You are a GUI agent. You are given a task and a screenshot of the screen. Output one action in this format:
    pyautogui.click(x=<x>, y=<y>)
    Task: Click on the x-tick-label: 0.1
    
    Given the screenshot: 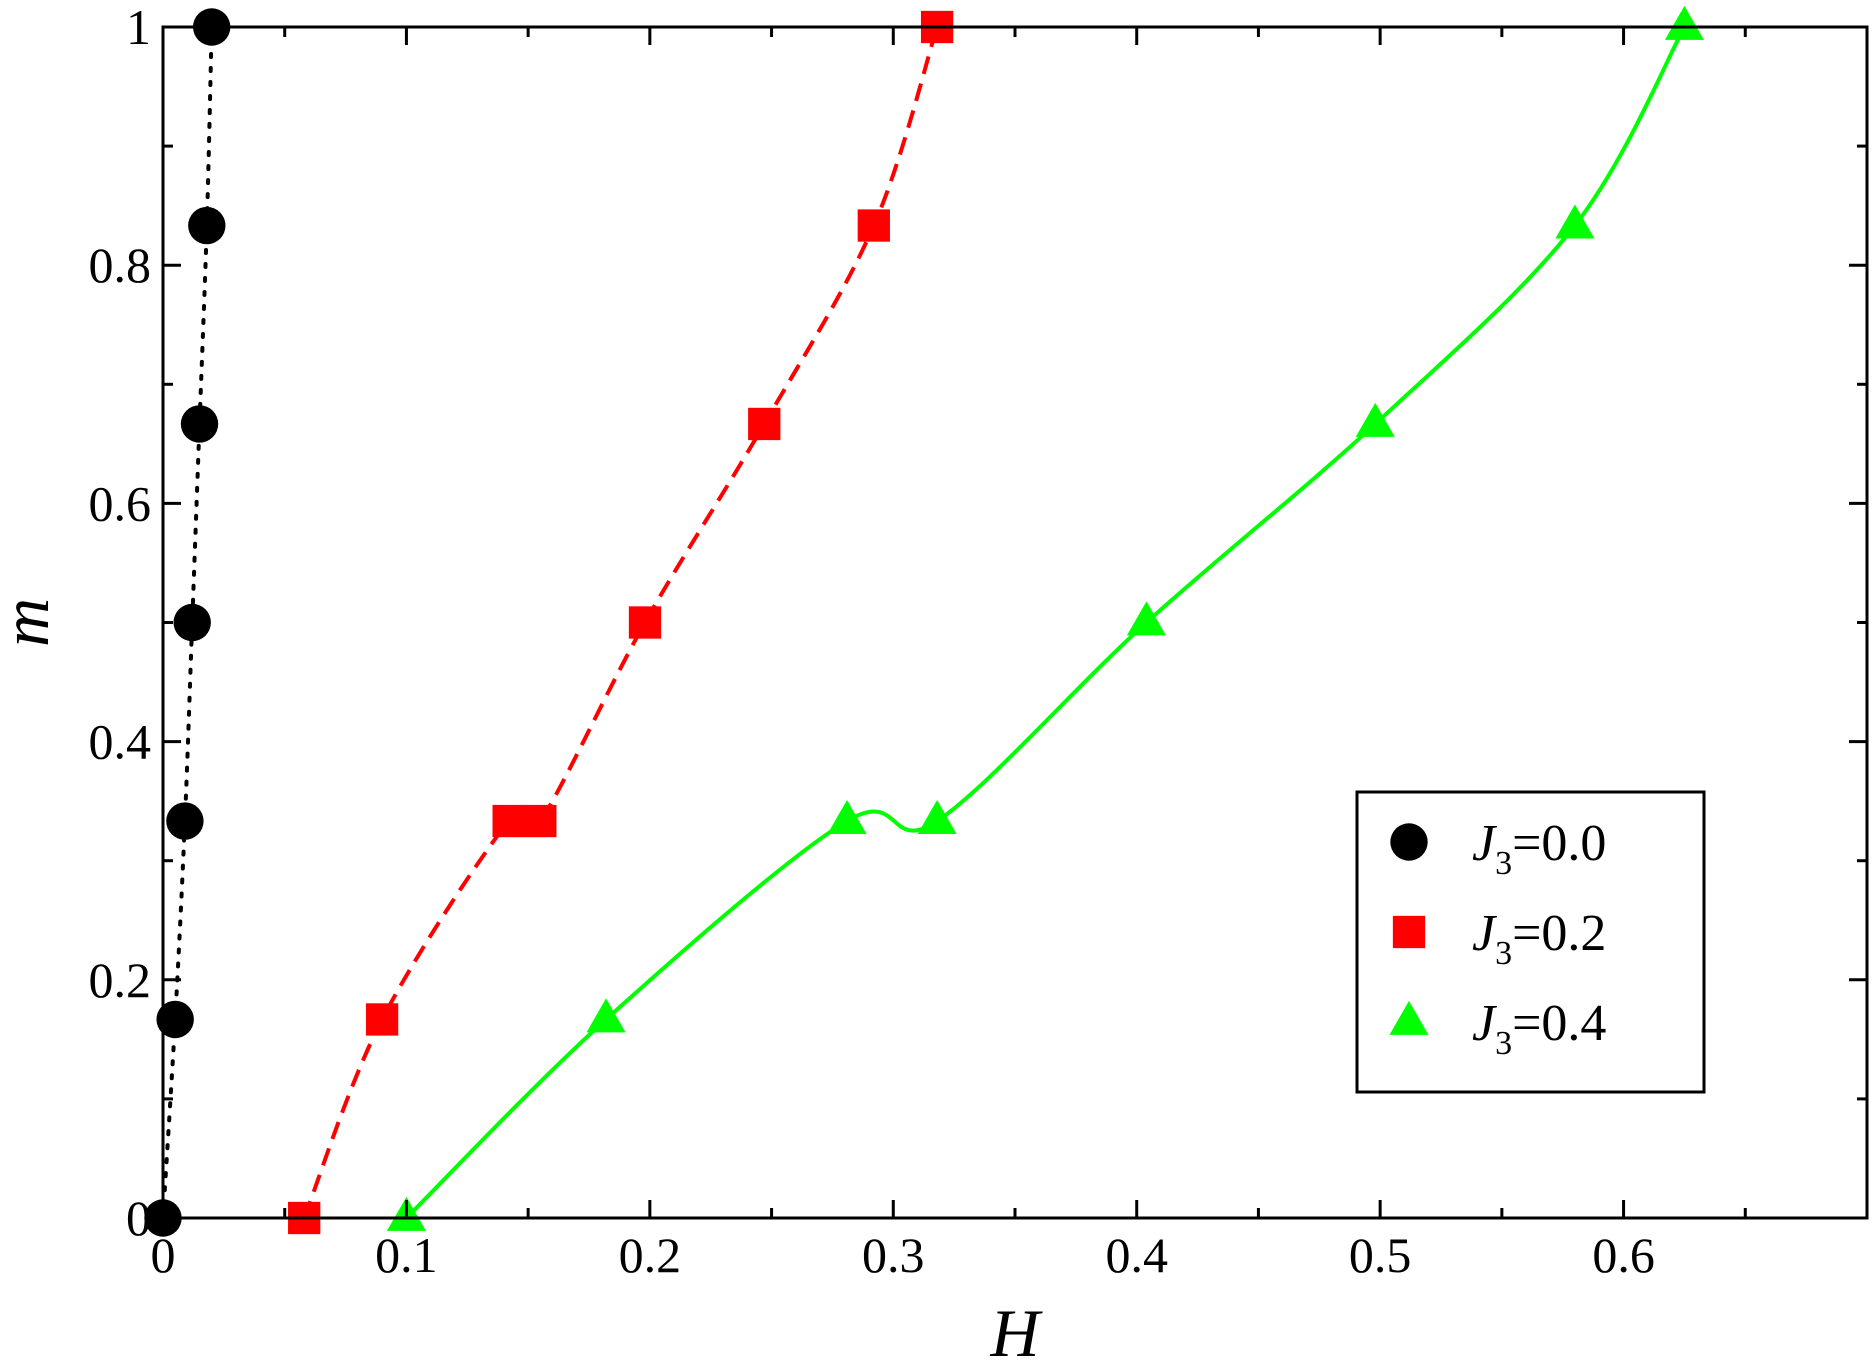 What is the action you would take?
    pyautogui.click(x=406, y=1255)
    